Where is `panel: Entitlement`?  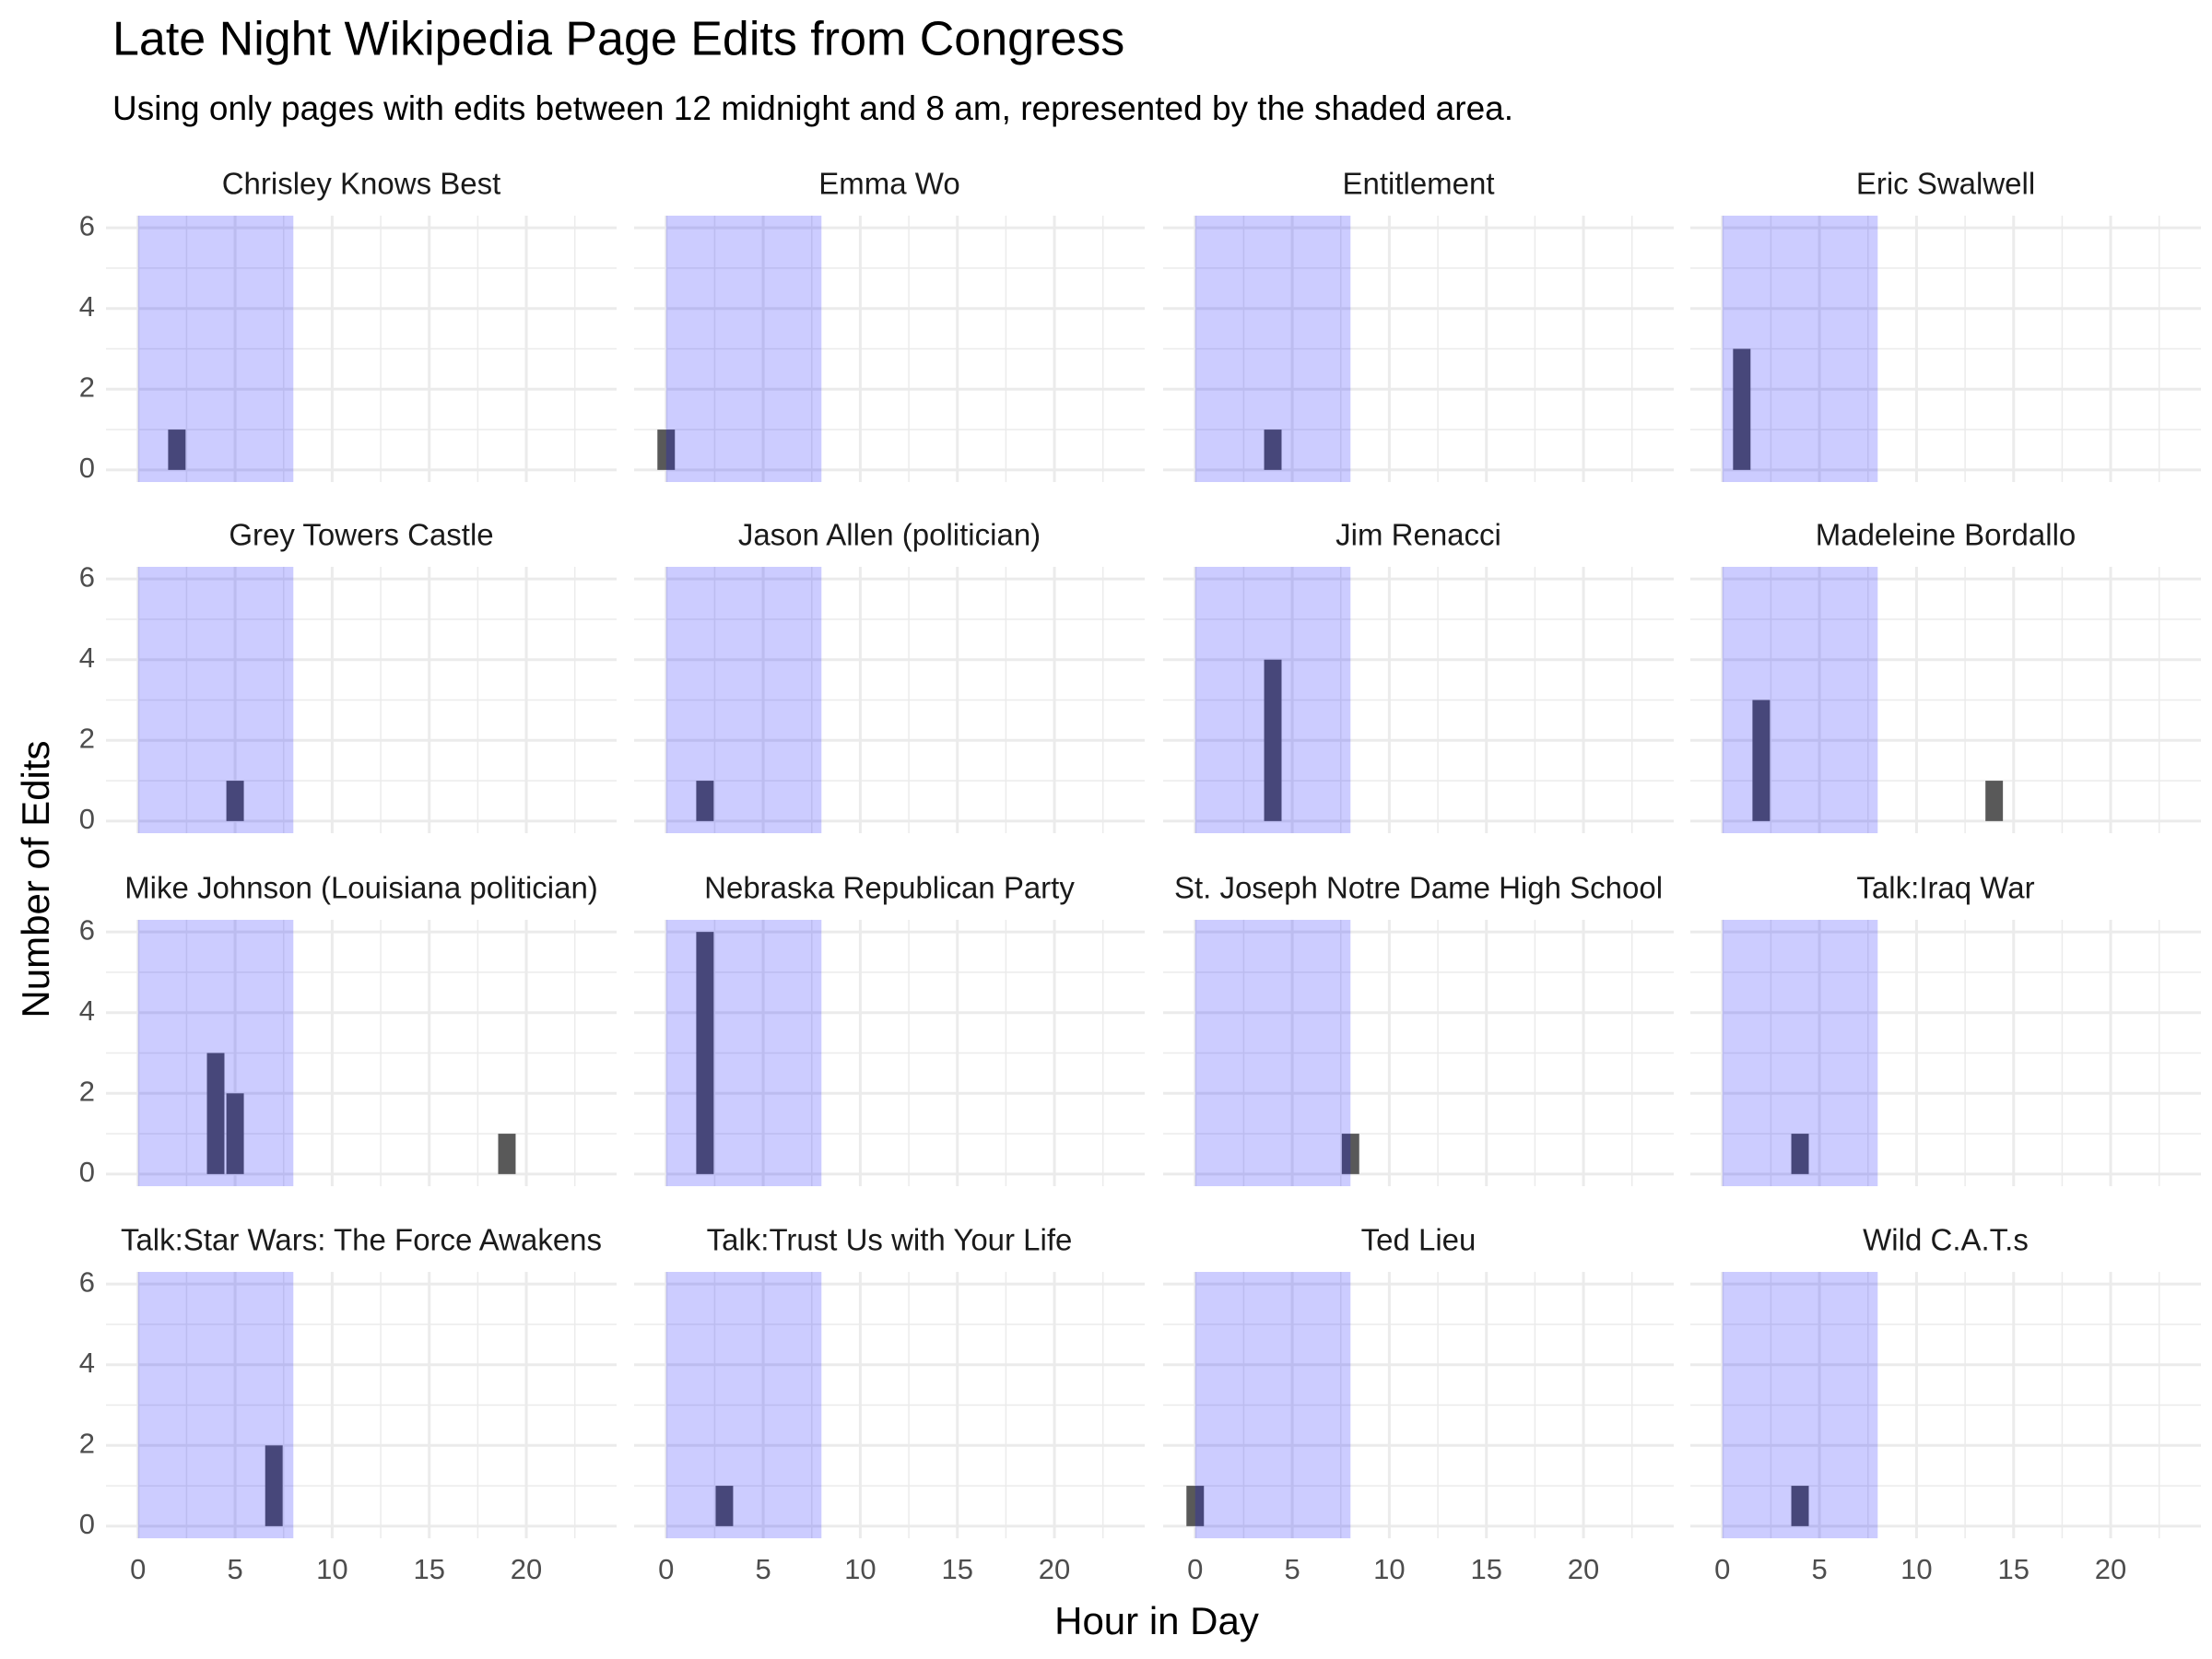
panel: Entitlement is located at coordinates (1418, 324).